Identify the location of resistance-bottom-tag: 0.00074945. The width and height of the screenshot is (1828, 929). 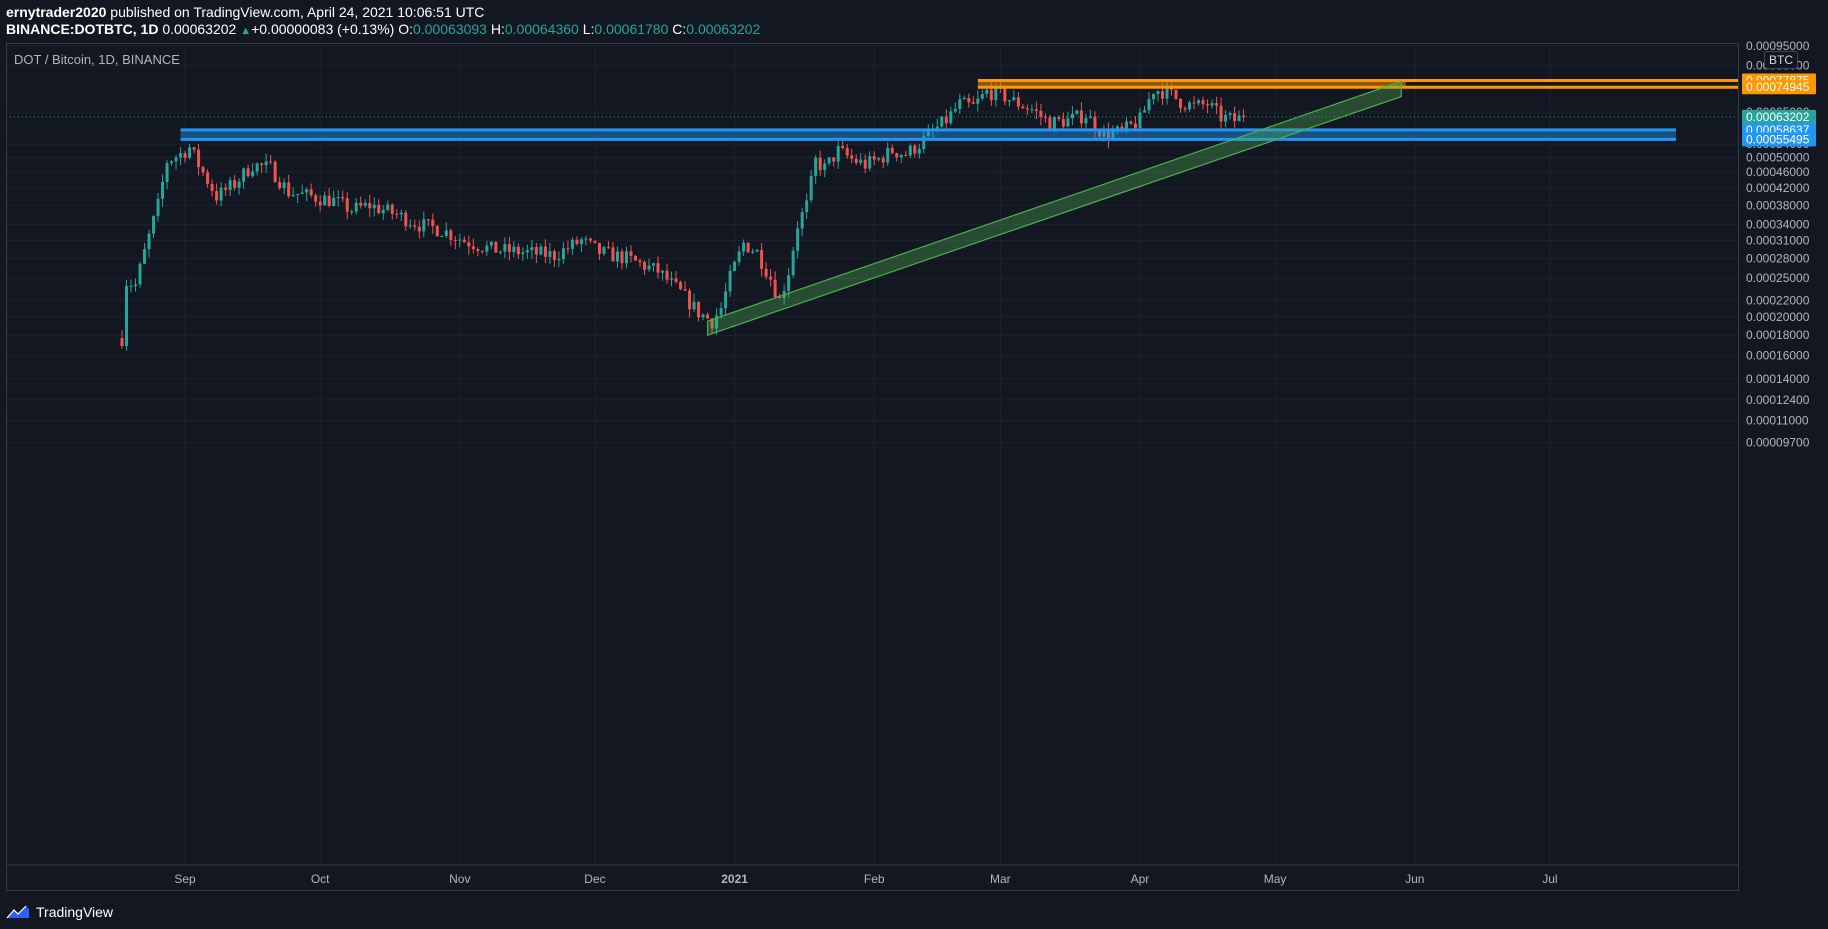
(1778, 87).